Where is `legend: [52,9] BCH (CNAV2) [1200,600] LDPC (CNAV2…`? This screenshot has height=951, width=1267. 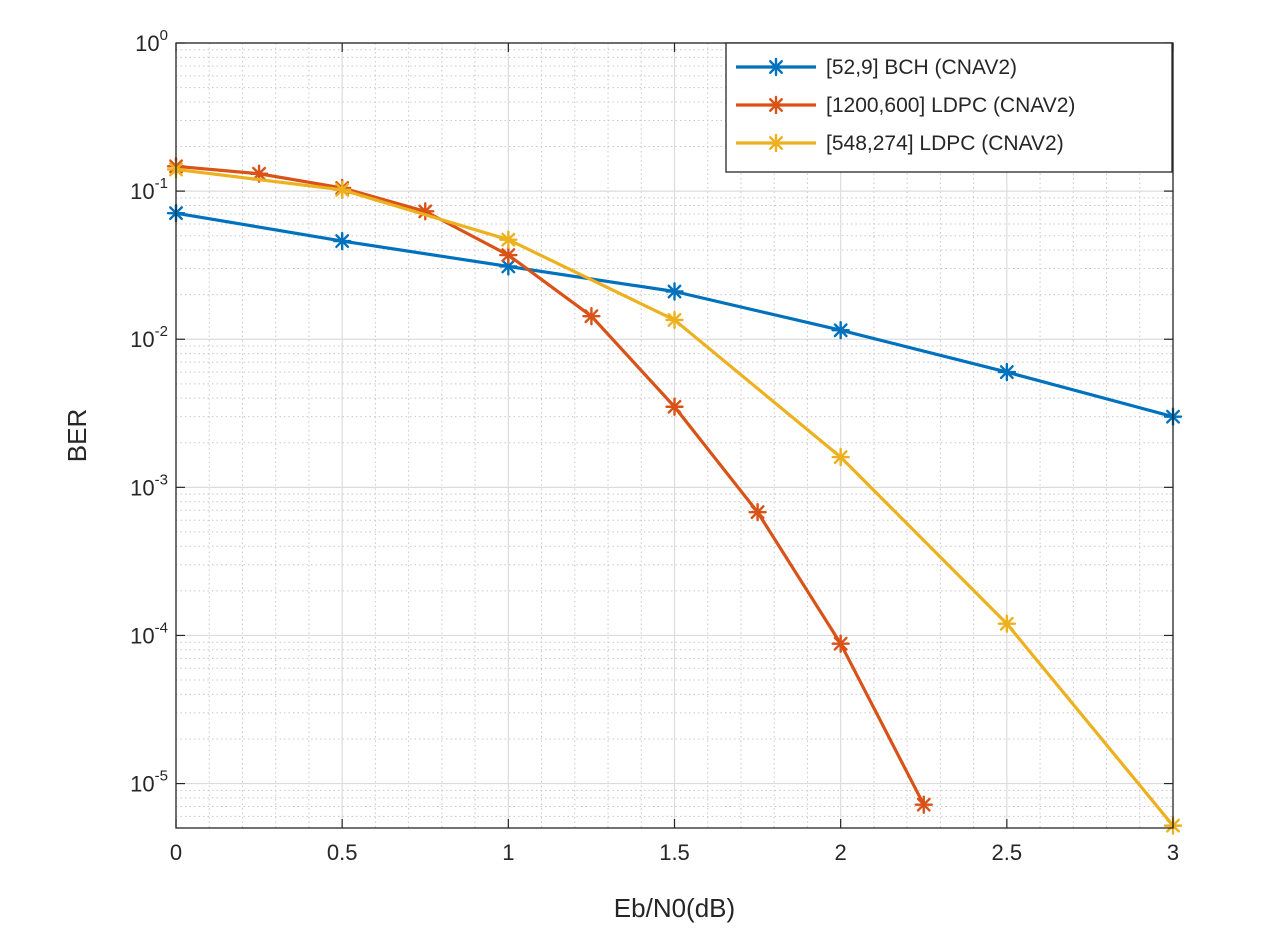 legend: [52,9] BCH (CNAV2) [1200,600] LDPC (CNAV2… is located at coordinates (949, 107).